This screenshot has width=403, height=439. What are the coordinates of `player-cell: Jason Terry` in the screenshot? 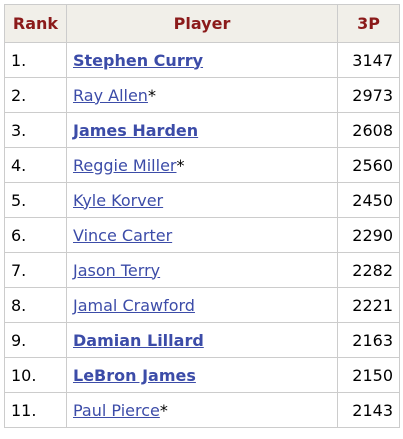 It's located at (202, 270).